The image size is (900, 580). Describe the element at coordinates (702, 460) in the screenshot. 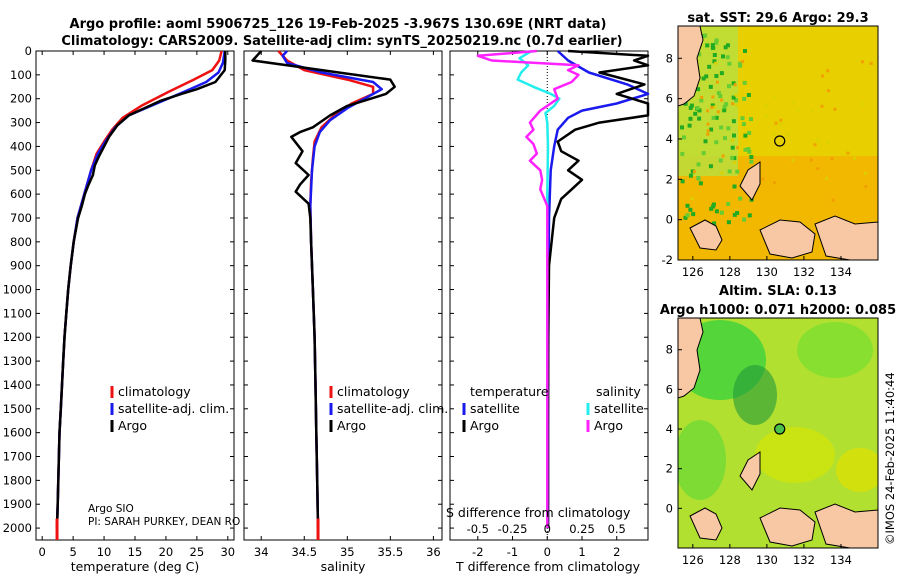

I see `sla-high-west` at that location.